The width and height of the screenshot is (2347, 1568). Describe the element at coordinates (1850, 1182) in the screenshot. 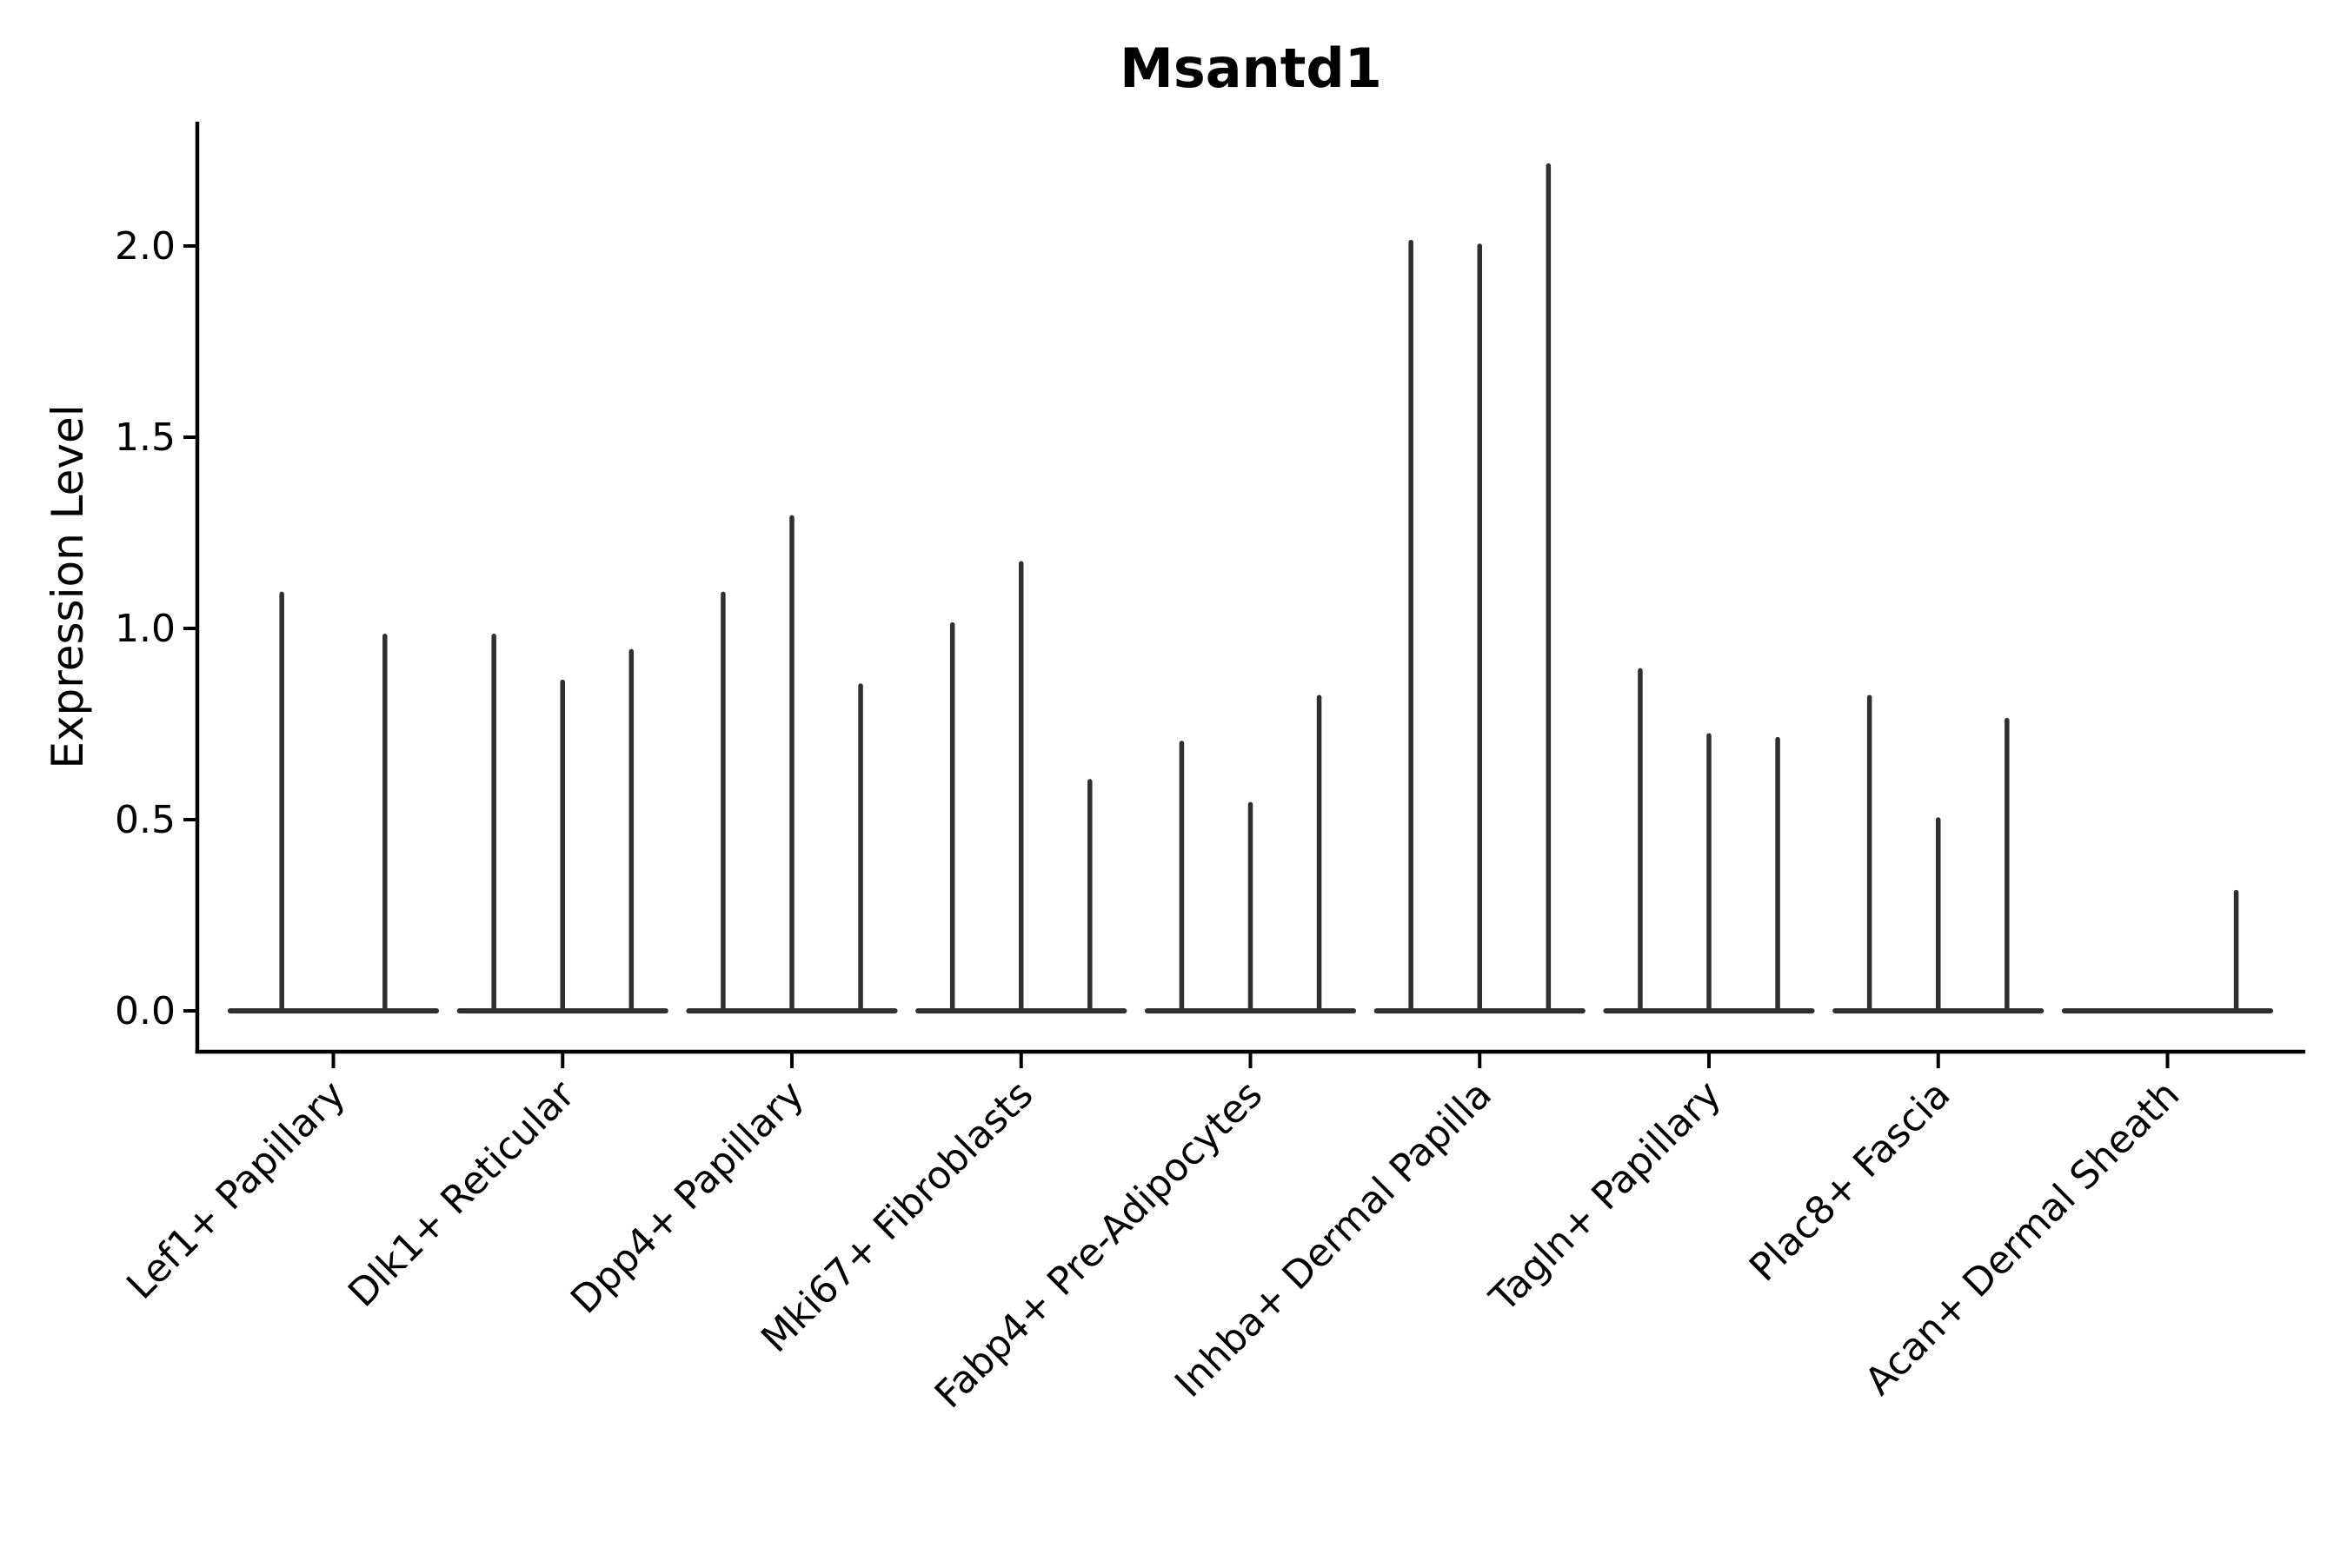

I see `x-tick-label: Plac8+ Fascia` at that location.